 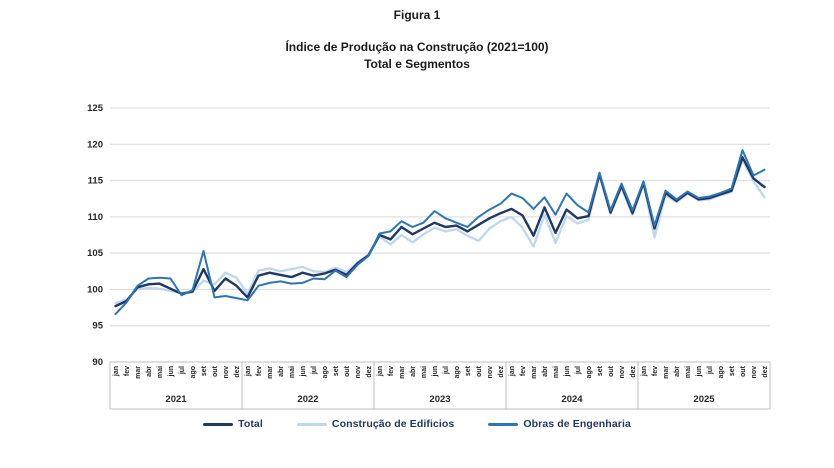 What do you see at coordinates (545, 371) in the screenshot?
I see `x-tick-label-abr-2024: abr` at bounding box center [545, 371].